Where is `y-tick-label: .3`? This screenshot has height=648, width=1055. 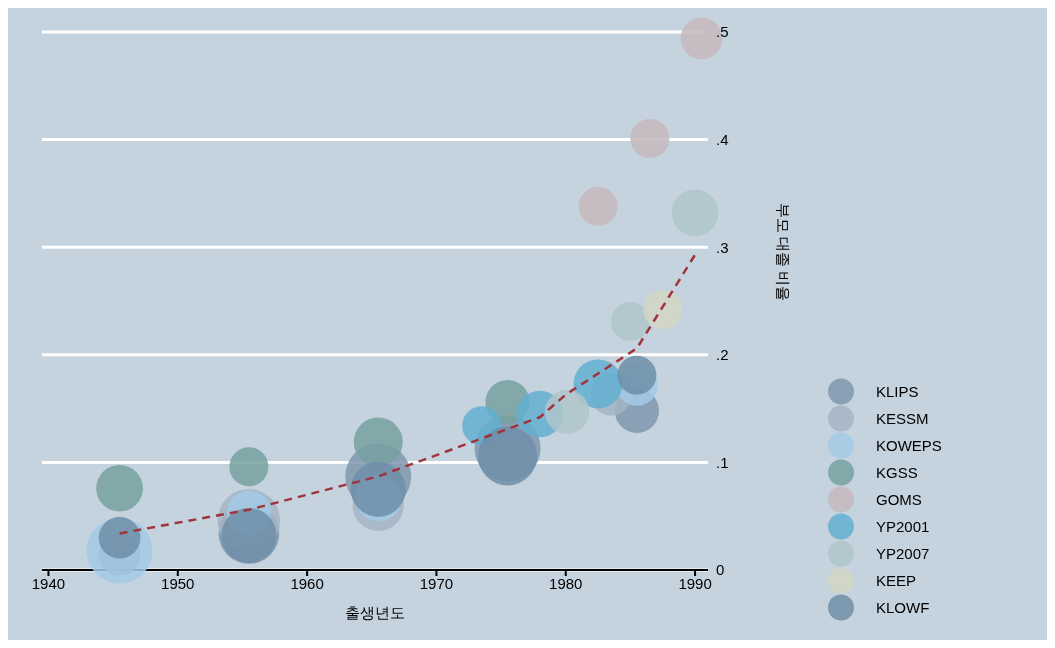
y-tick-label: .3 is located at coordinates (722, 247).